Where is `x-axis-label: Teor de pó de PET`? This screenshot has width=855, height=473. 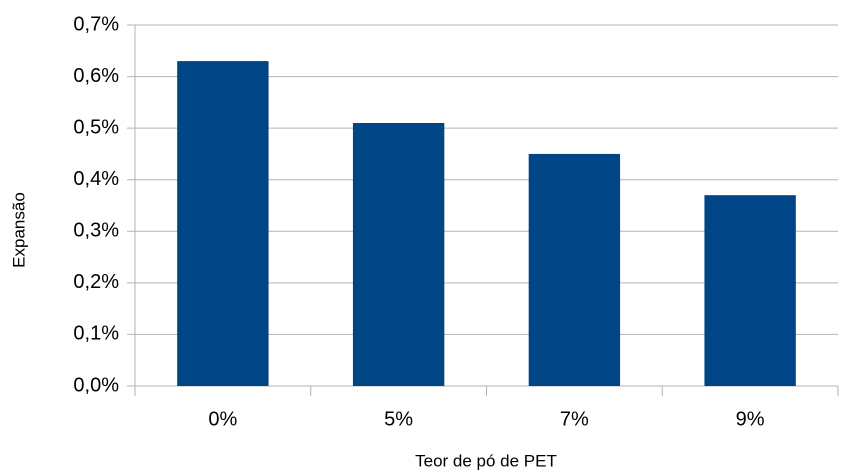
x-axis-label: Teor de pó de PET is located at coordinates (486, 460).